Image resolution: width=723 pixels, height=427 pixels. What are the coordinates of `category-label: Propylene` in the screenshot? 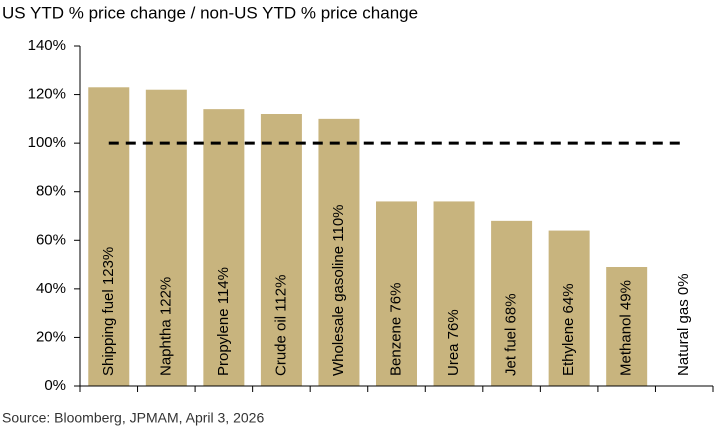 It's located at (223, 342).